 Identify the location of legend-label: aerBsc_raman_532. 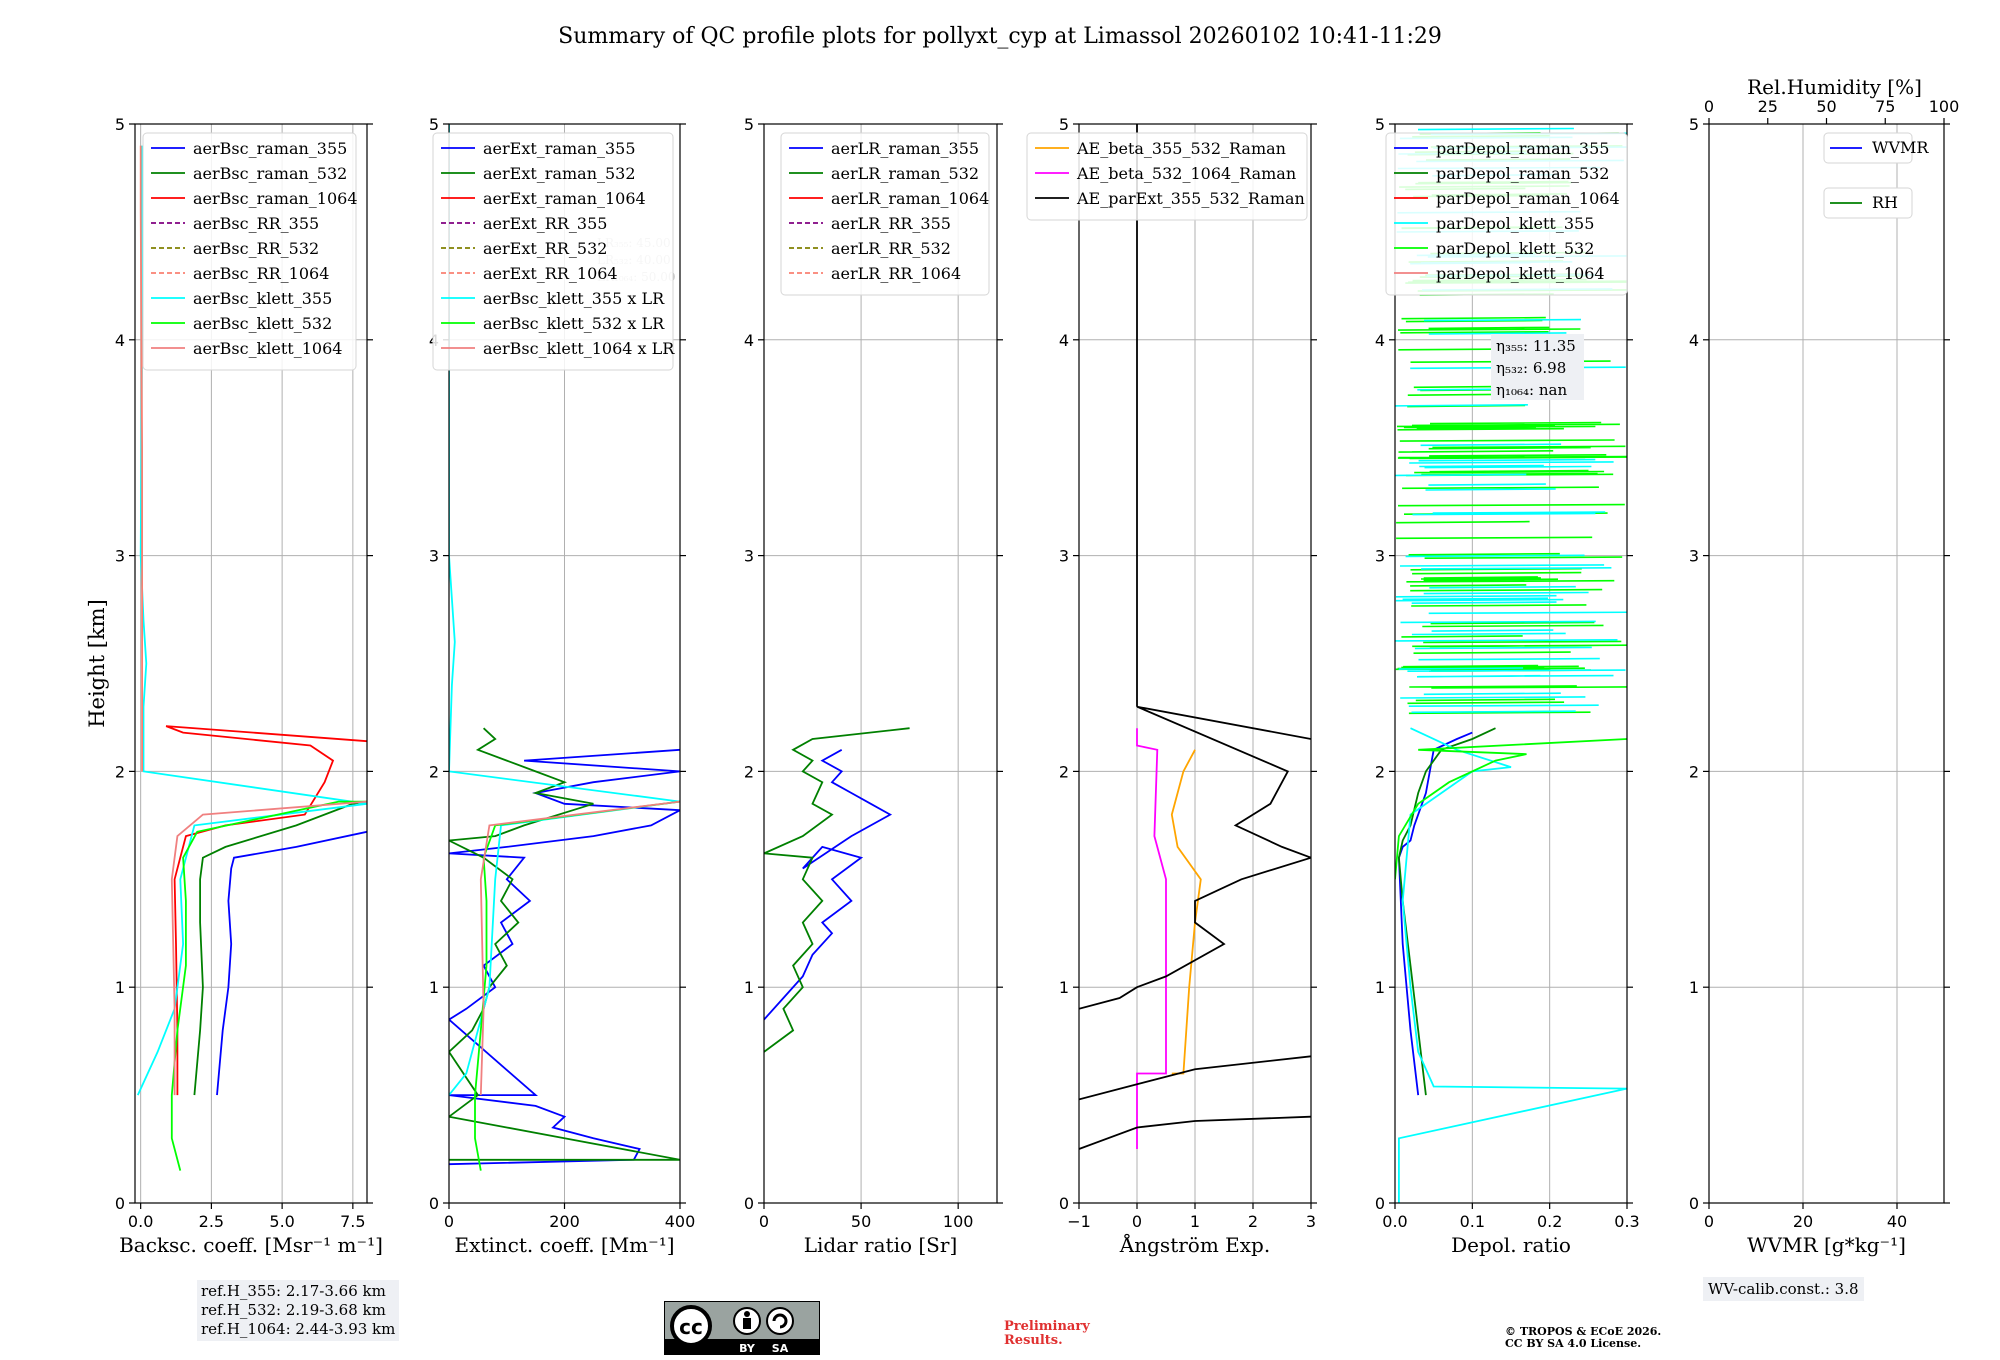
(270, 173).